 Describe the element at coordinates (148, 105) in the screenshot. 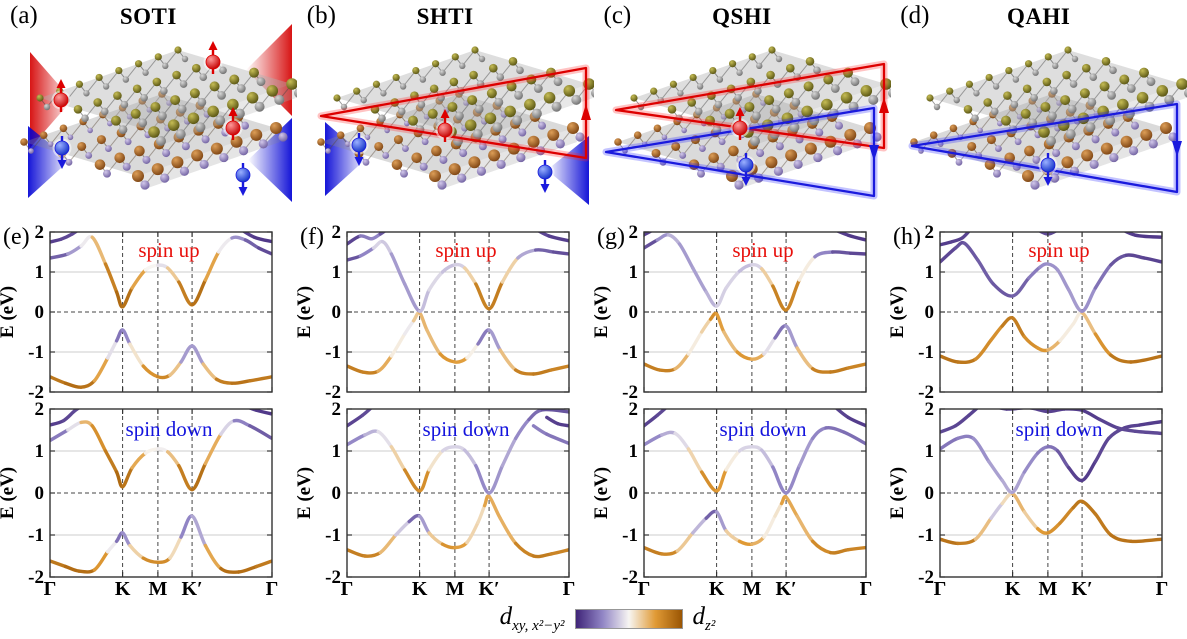

I see `structure-panel-soti: (a) SOTI` at that location.